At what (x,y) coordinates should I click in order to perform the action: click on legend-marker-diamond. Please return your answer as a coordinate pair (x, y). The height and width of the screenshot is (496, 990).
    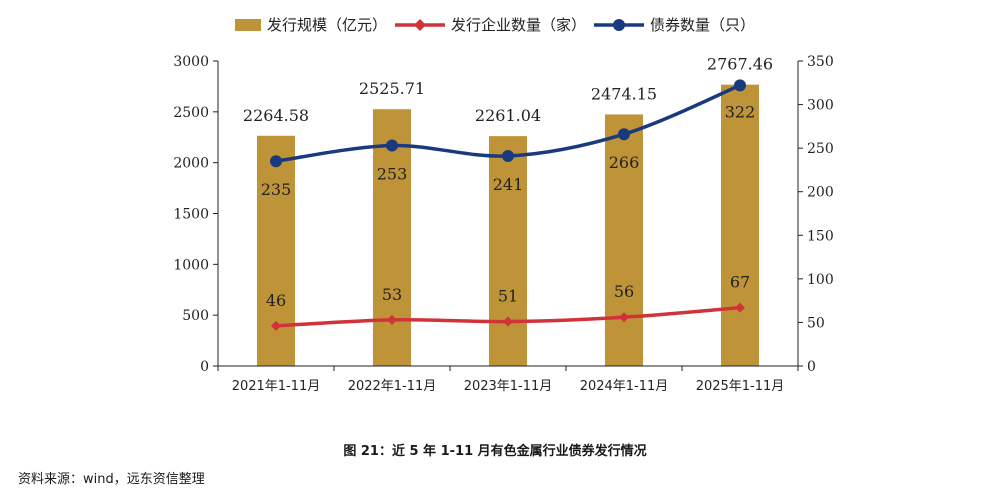
    Looking at the image, I should click on (420, 25).